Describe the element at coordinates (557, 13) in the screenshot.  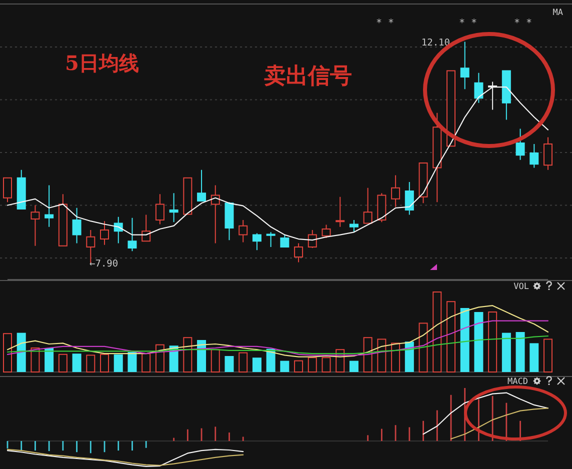
I see `chart-title: MA` at that location.